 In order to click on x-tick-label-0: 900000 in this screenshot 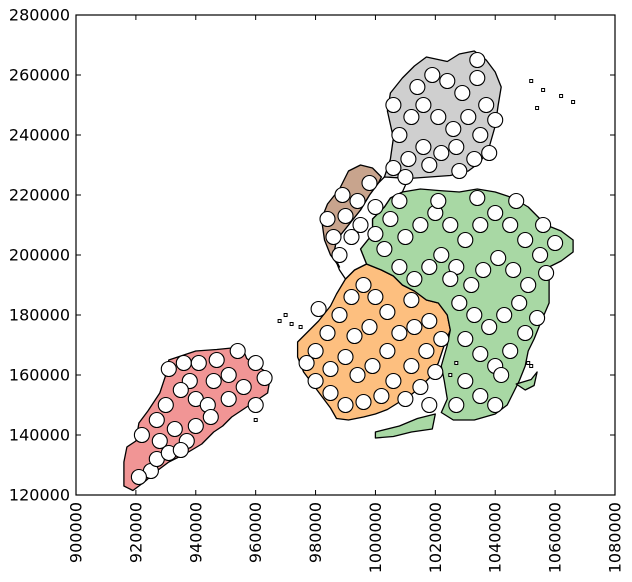, I will do `click(76, 532)`.